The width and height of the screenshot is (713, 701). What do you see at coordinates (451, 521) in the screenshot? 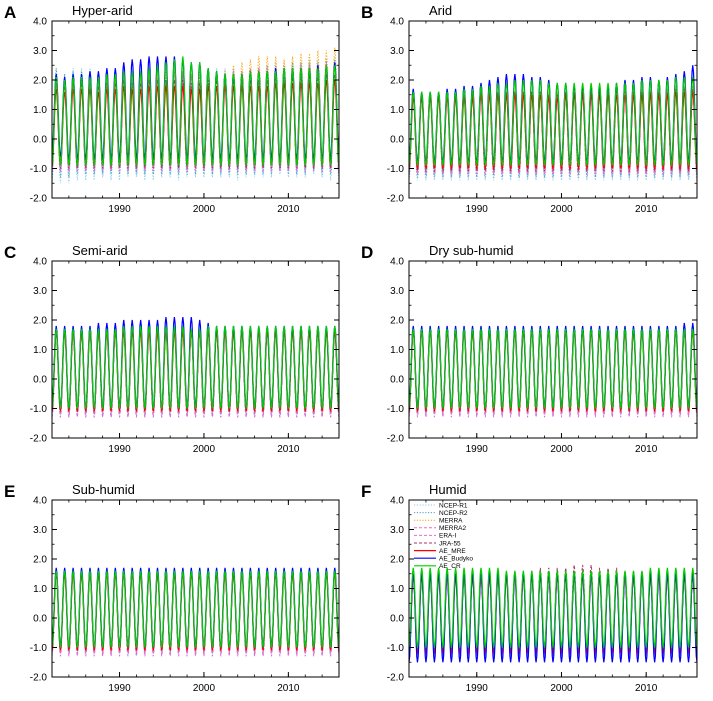
I see `legend-label: MERRA` at bounding box center [451, 521].